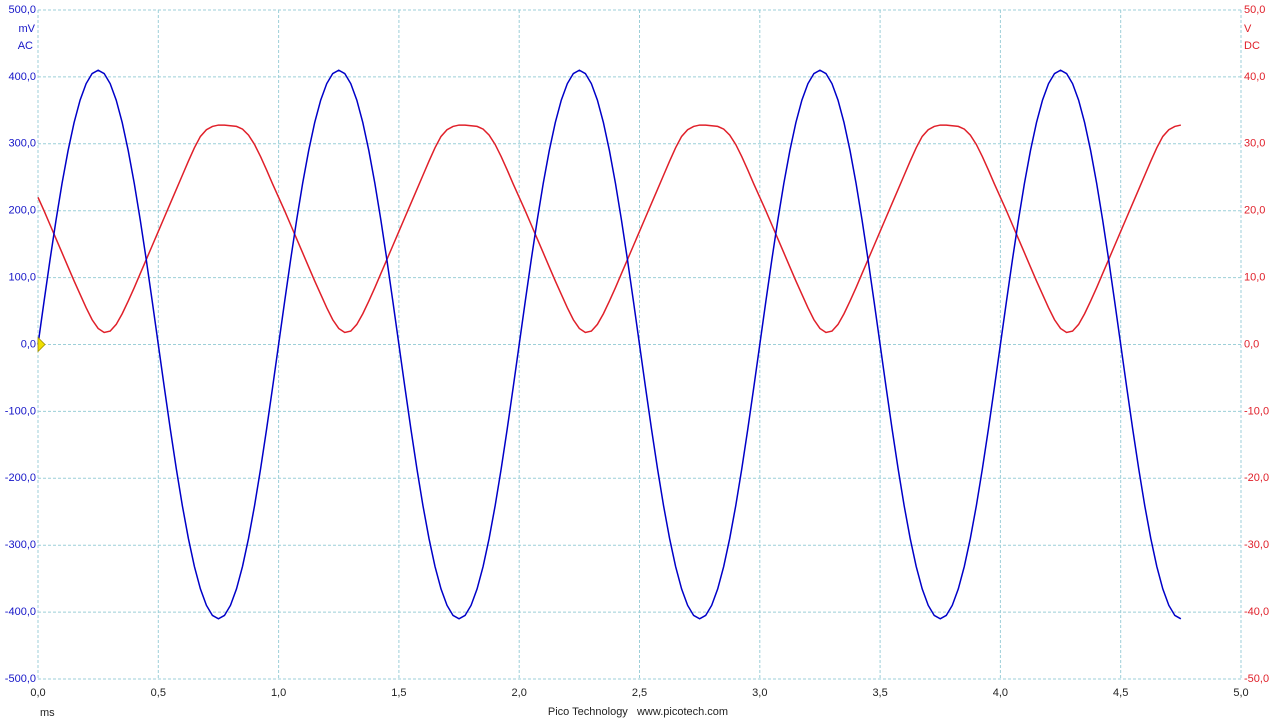 This screenshot has height=720, width=1280. What do you see at coordinates (41, 344) in the screenshot?
I see `trigger-marker` at bounding box center [41, 344].